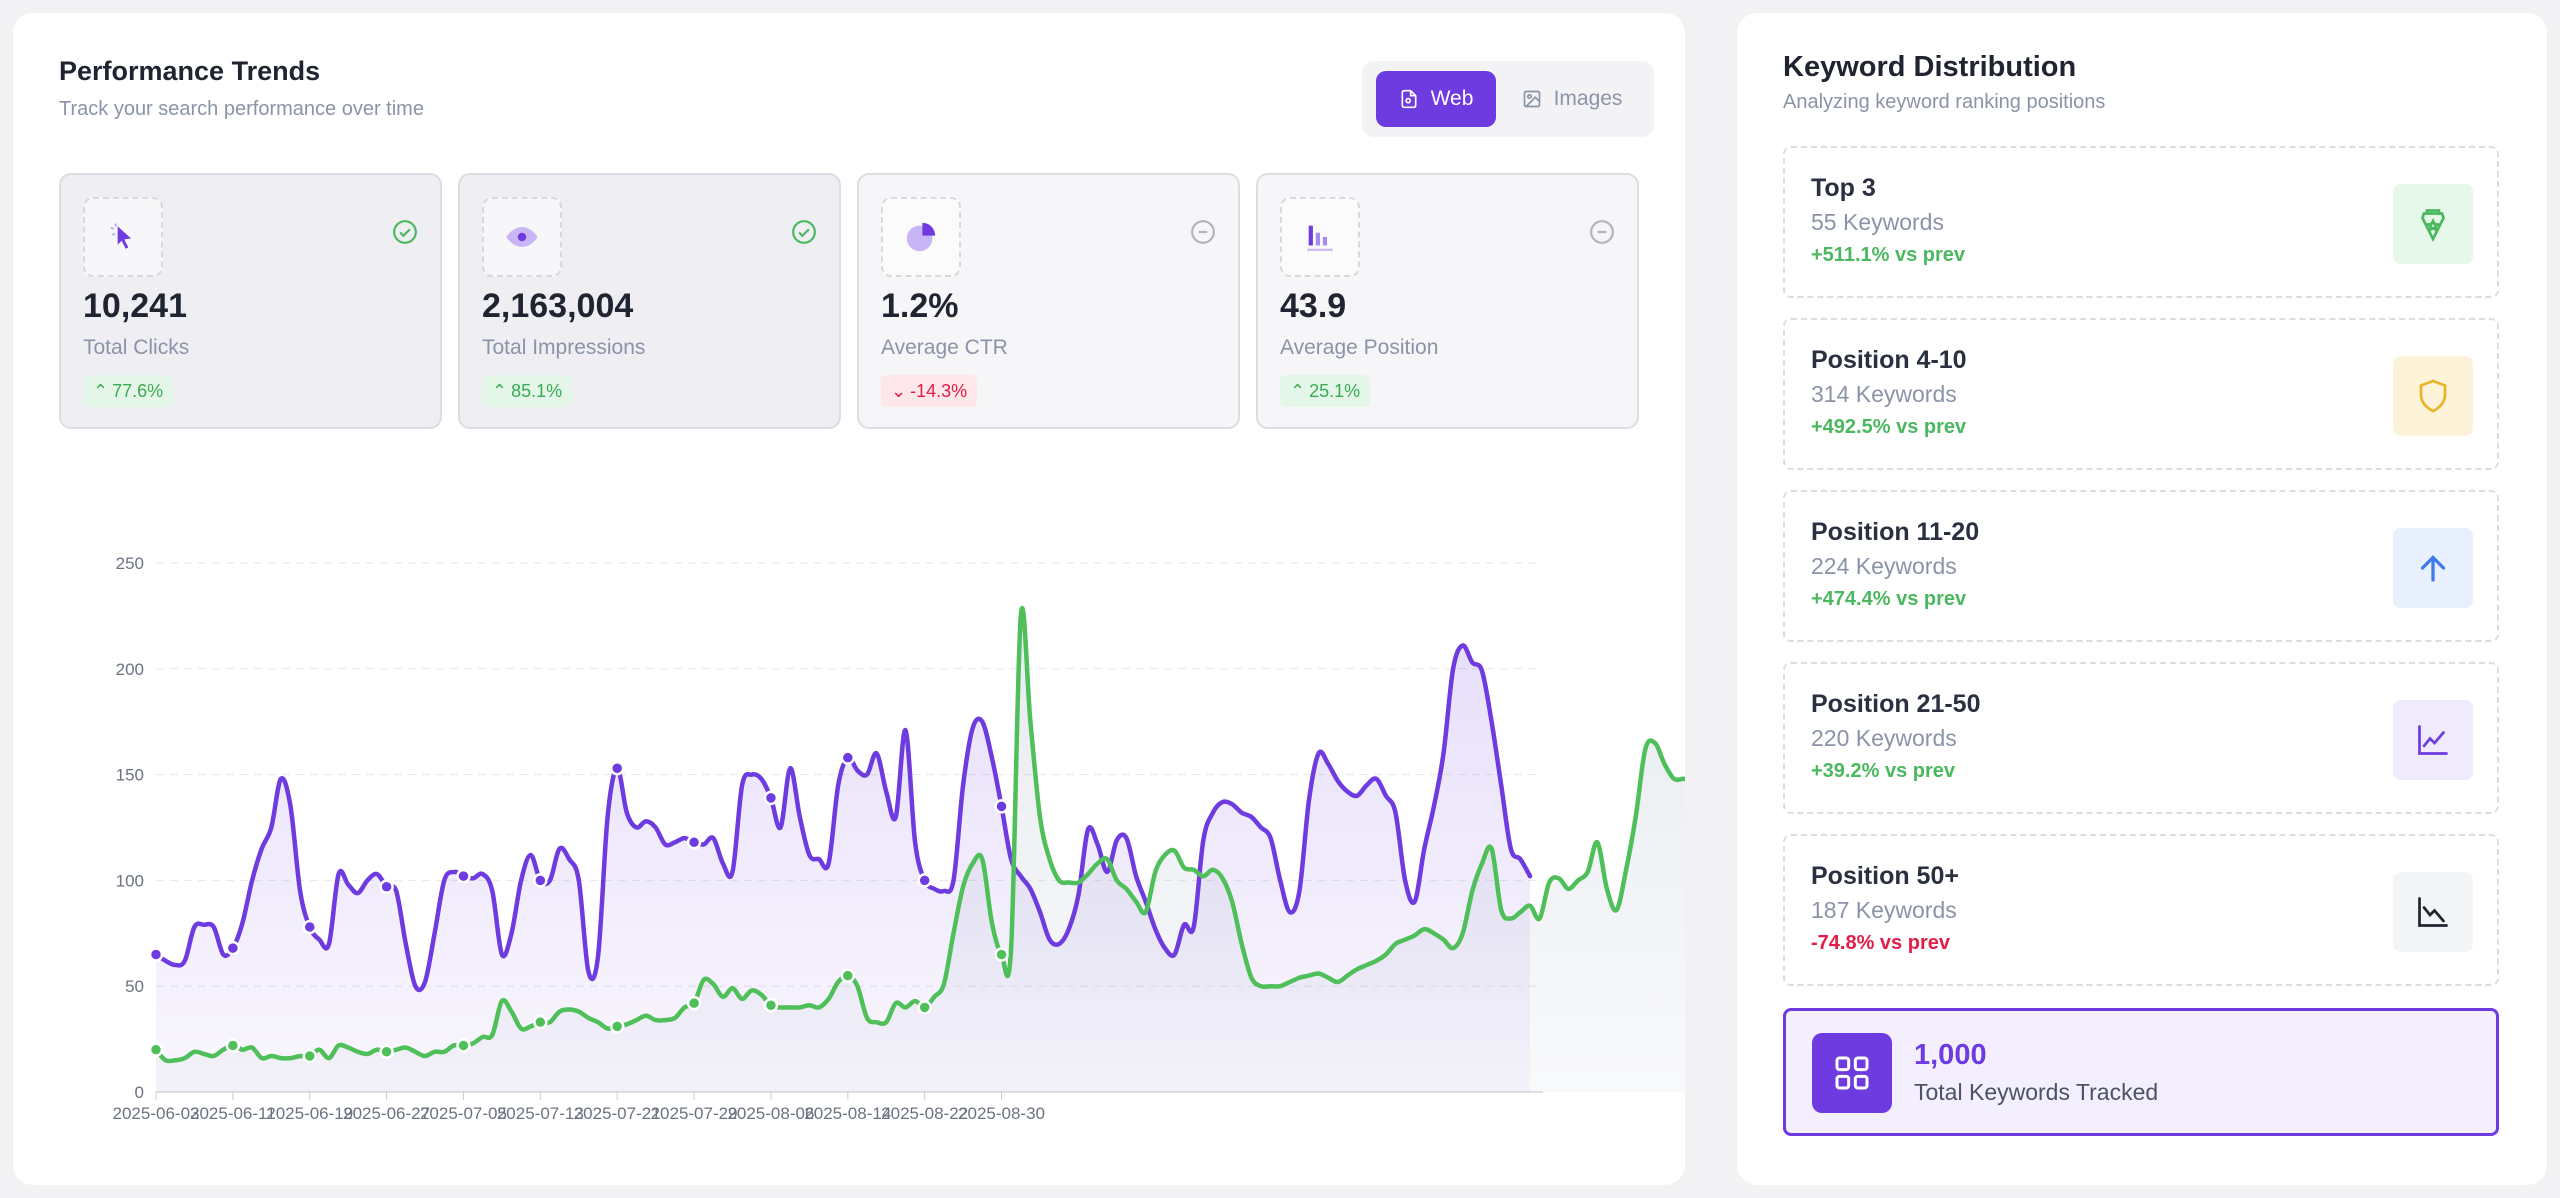  What do you see at coordinates (156, 1113) in the screenshot?
I see `x-tick-label: 2025-06-03` at bounding box center [156, 1113].